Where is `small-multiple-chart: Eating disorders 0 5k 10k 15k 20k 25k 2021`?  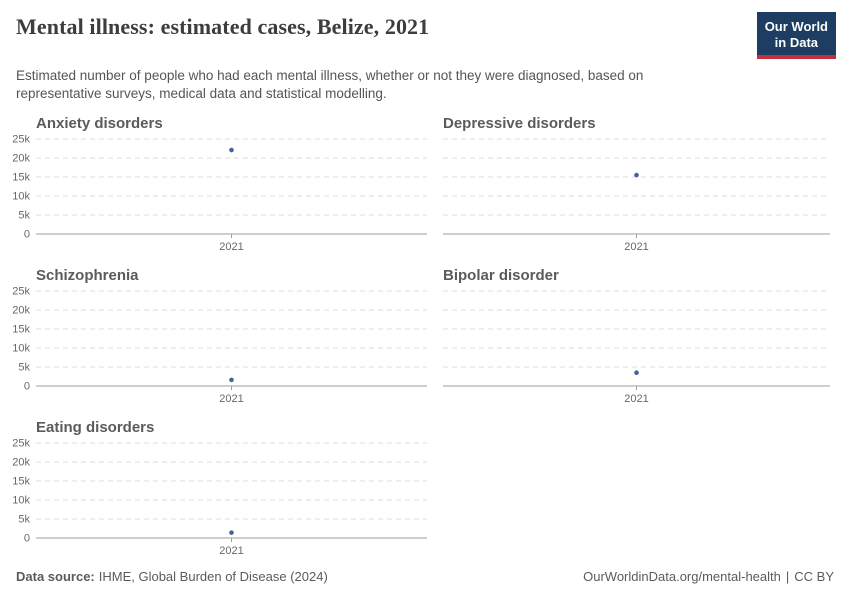 small-multiple-chart: Eating disorders 0 5k 10k 15k 20k 25k 2021 is located at coordinates (219, 489).